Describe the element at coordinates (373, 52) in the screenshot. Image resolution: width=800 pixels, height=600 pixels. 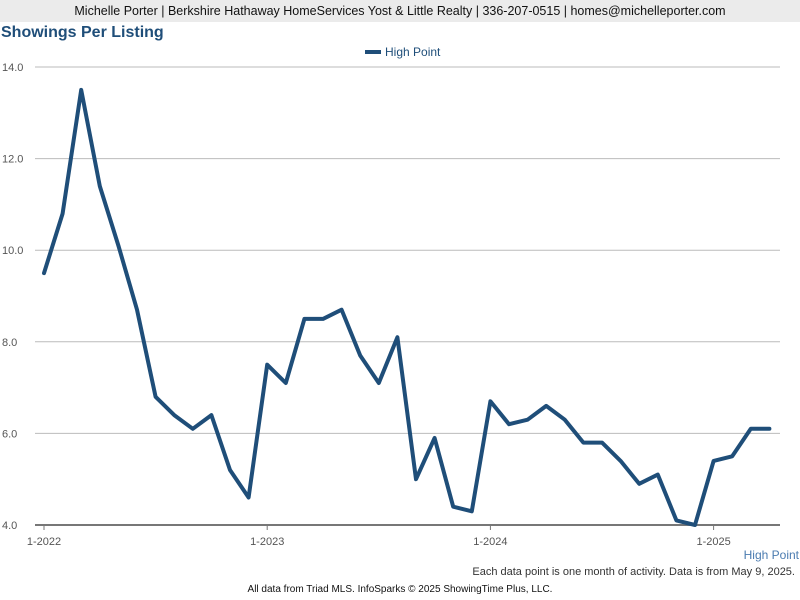
I see `legend-swatch` at that location.